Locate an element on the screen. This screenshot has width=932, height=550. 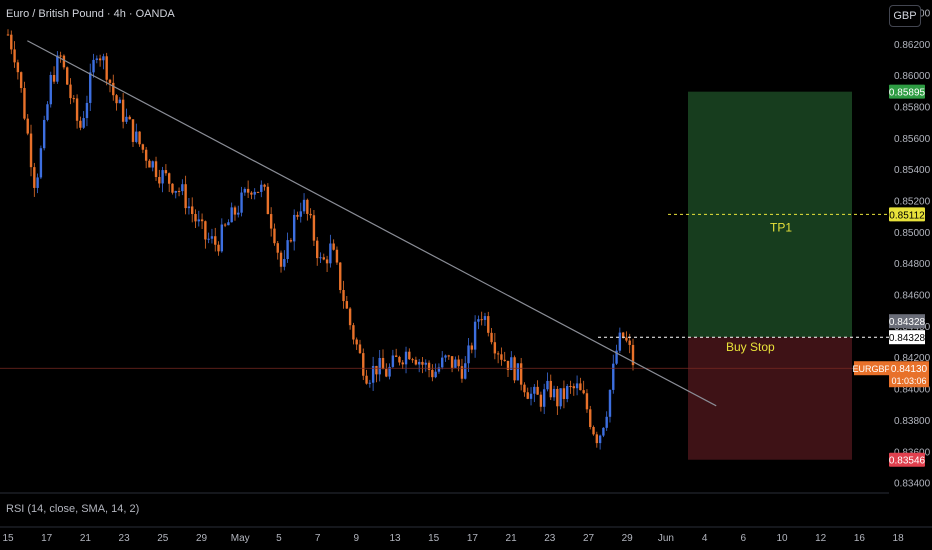
time-tick-label: 27 is located at coordinates (589, 538).